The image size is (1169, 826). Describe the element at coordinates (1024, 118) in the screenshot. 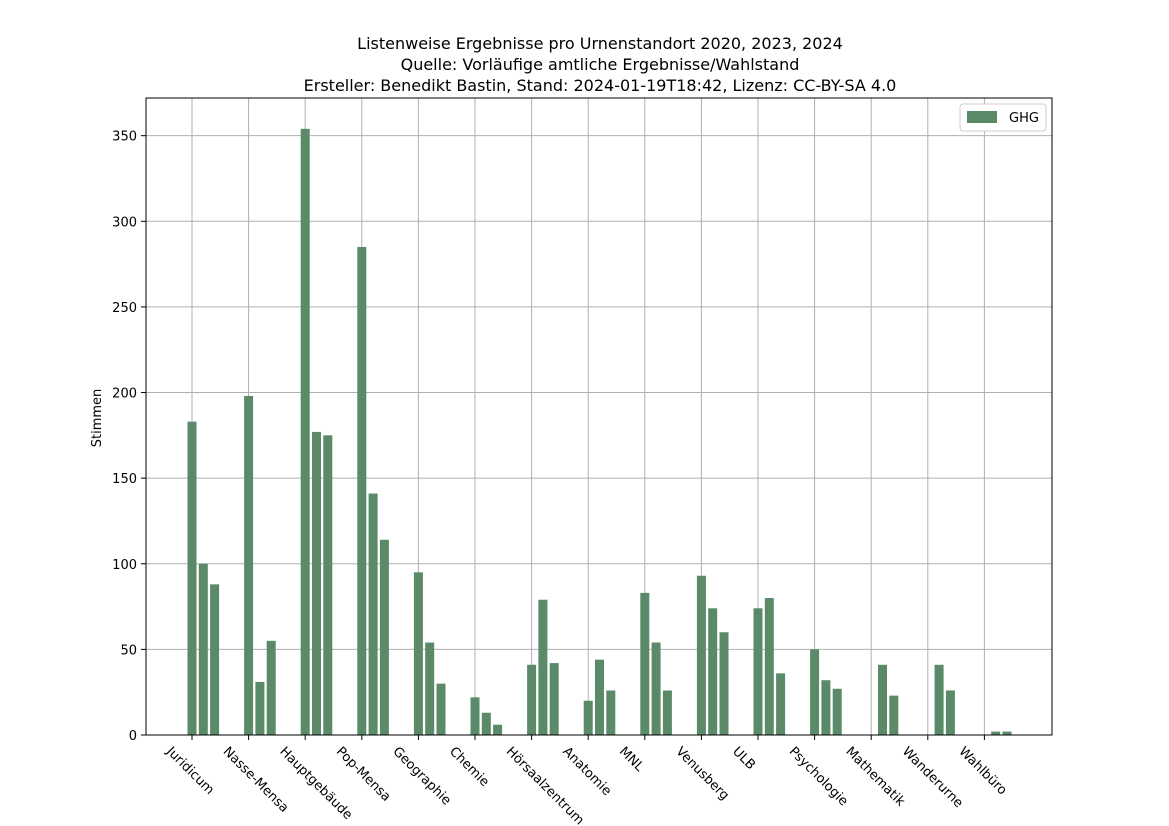

I see `legend-label-ghg: GHG` at that location.